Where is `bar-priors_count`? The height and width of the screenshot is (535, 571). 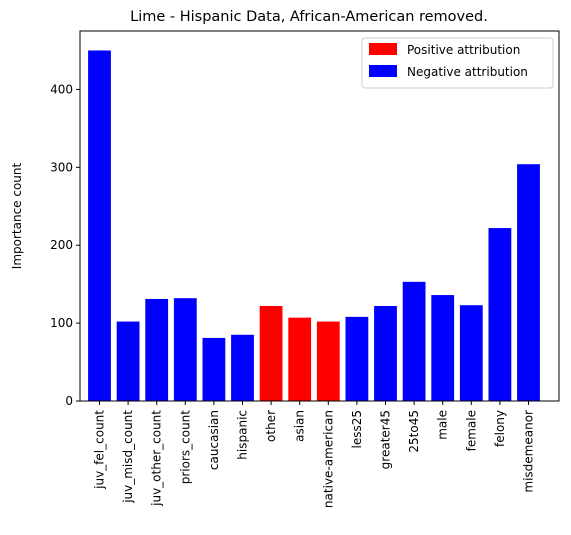
bar-priors_count is located at coordinates (185, 349).